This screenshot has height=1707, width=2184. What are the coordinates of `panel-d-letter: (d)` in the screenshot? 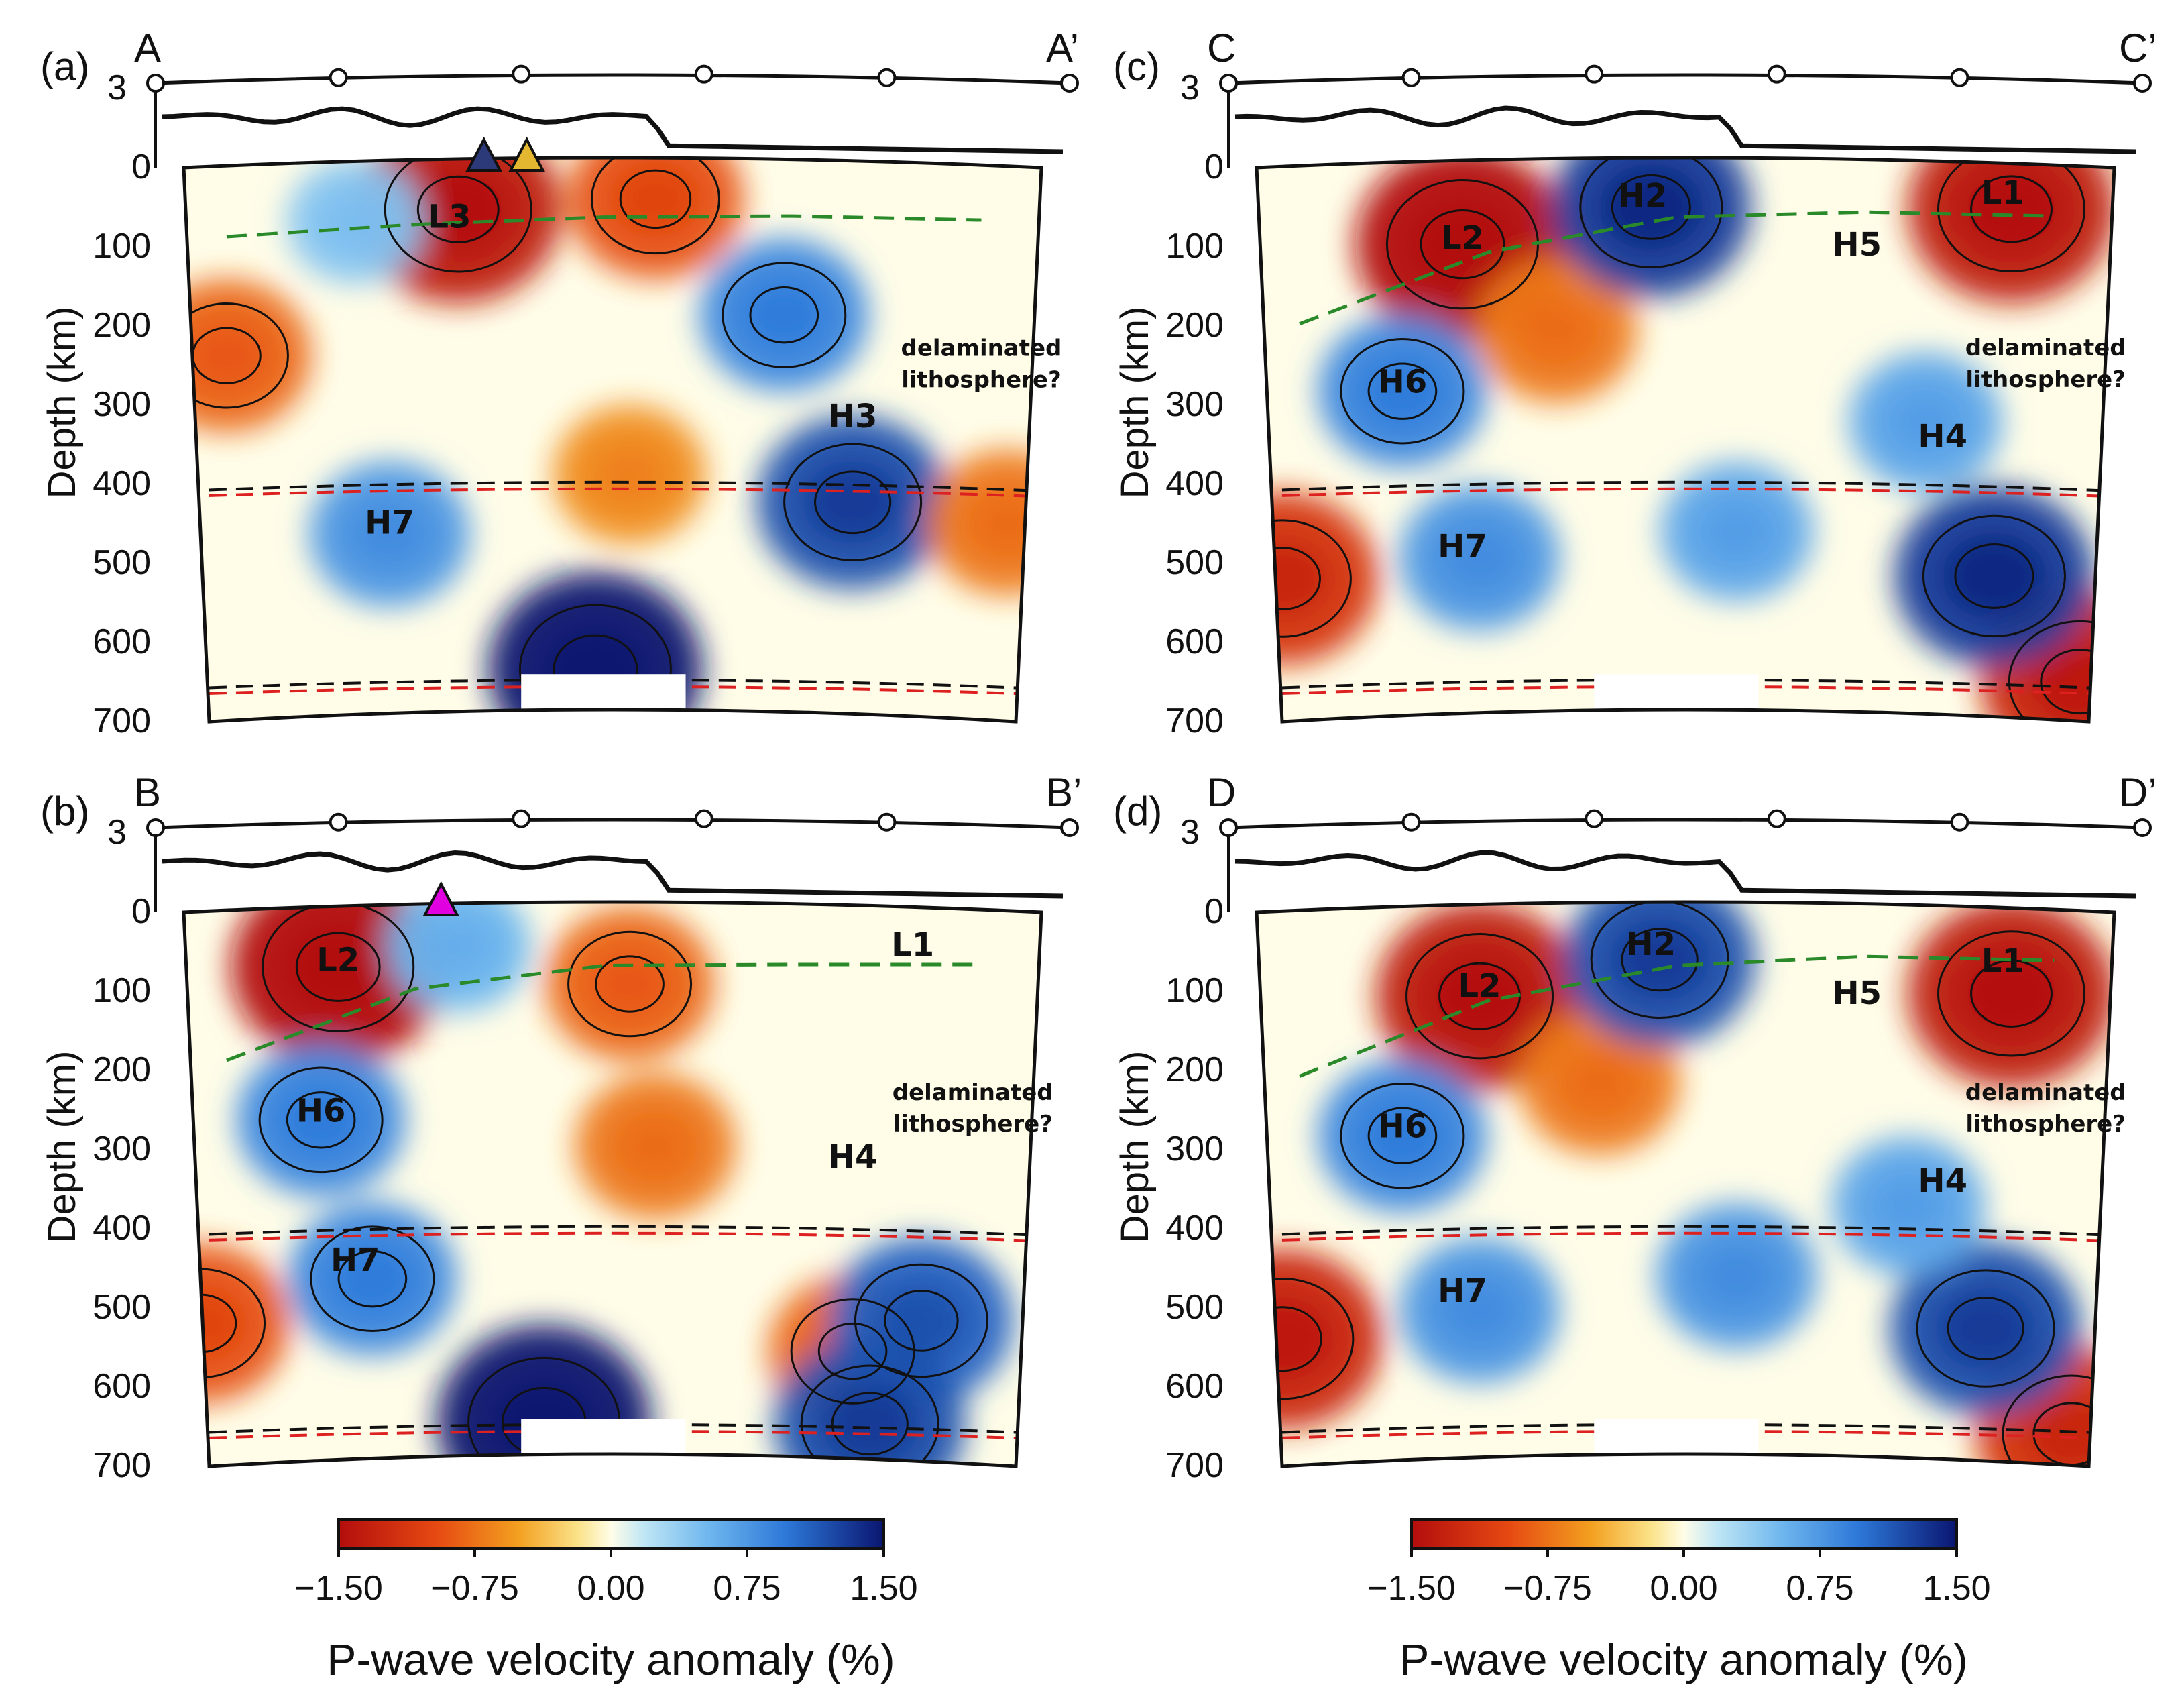 It's located at (1137, 812).